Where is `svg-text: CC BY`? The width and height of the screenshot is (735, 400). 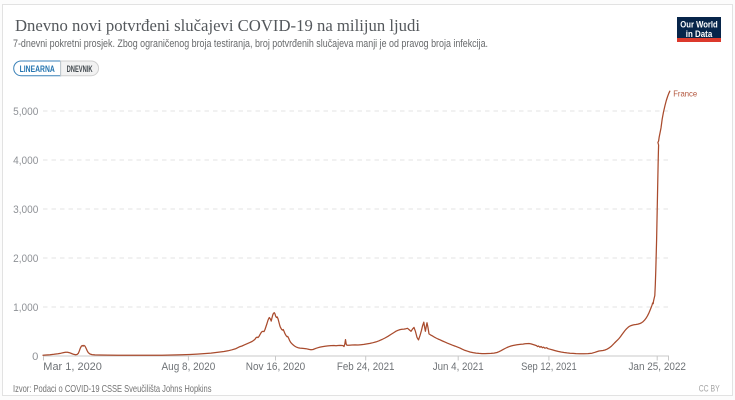
svg-text: CC BY is located at coordinates (709, 388).